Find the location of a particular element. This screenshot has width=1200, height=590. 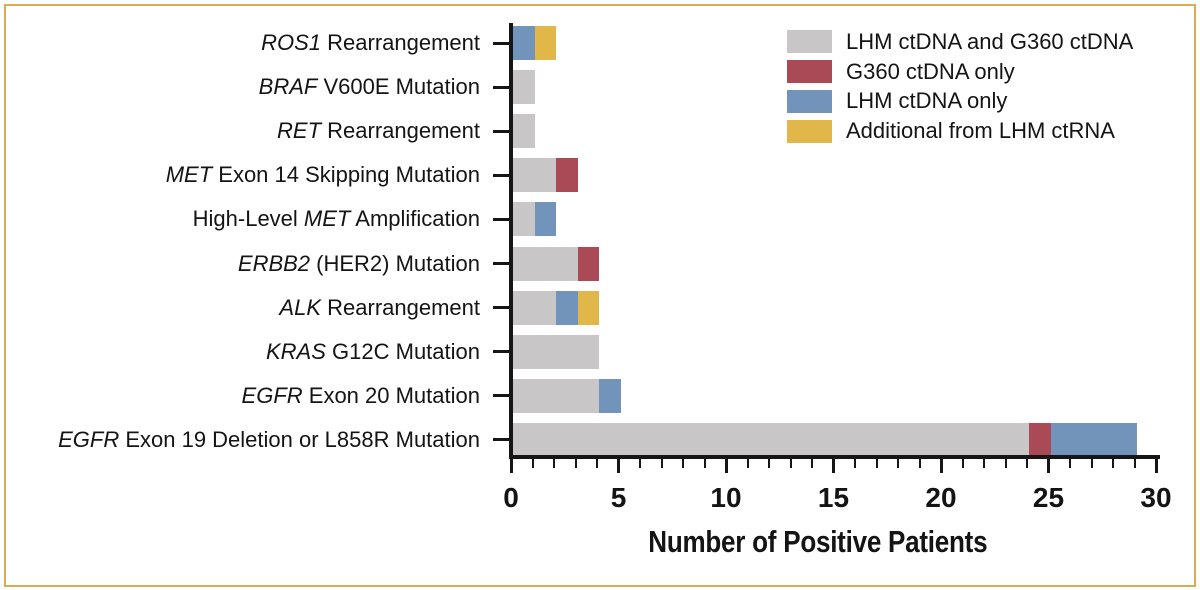

gene-symbol: ALK is located at coordinates (300, 307).